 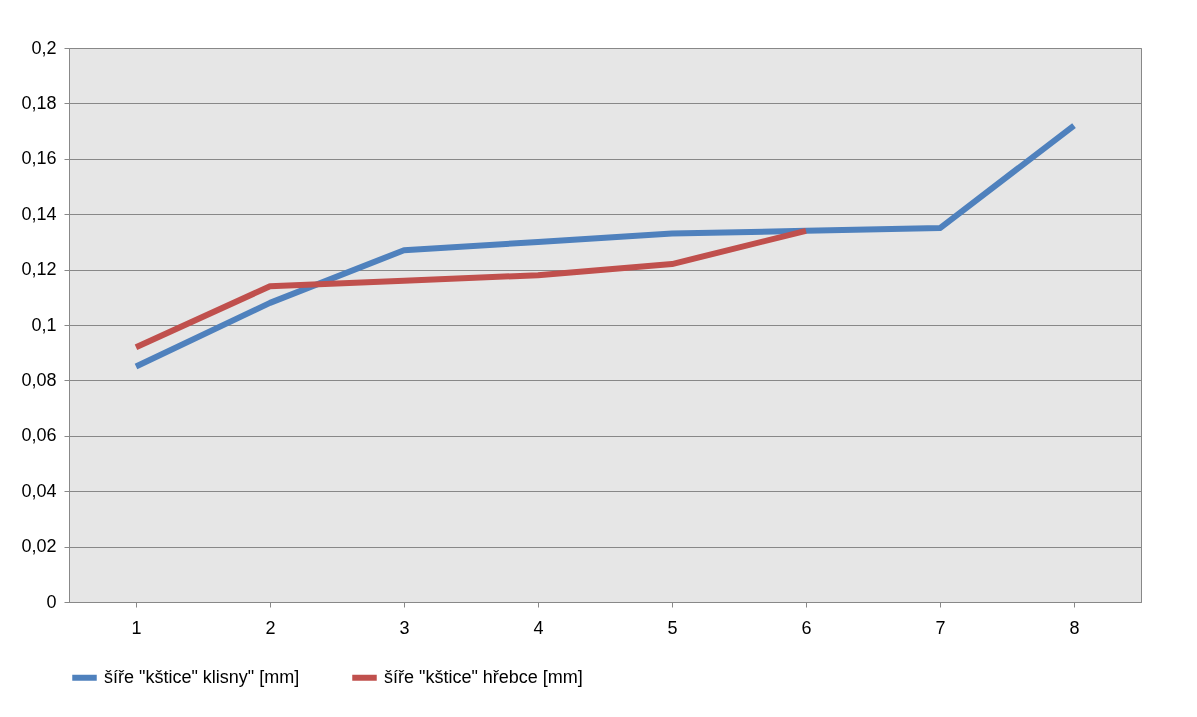 What do you see at coordinates (44, 47) in the screenshot?
I see `y-tick-label: 0,2` at bounding box center [44, 47].